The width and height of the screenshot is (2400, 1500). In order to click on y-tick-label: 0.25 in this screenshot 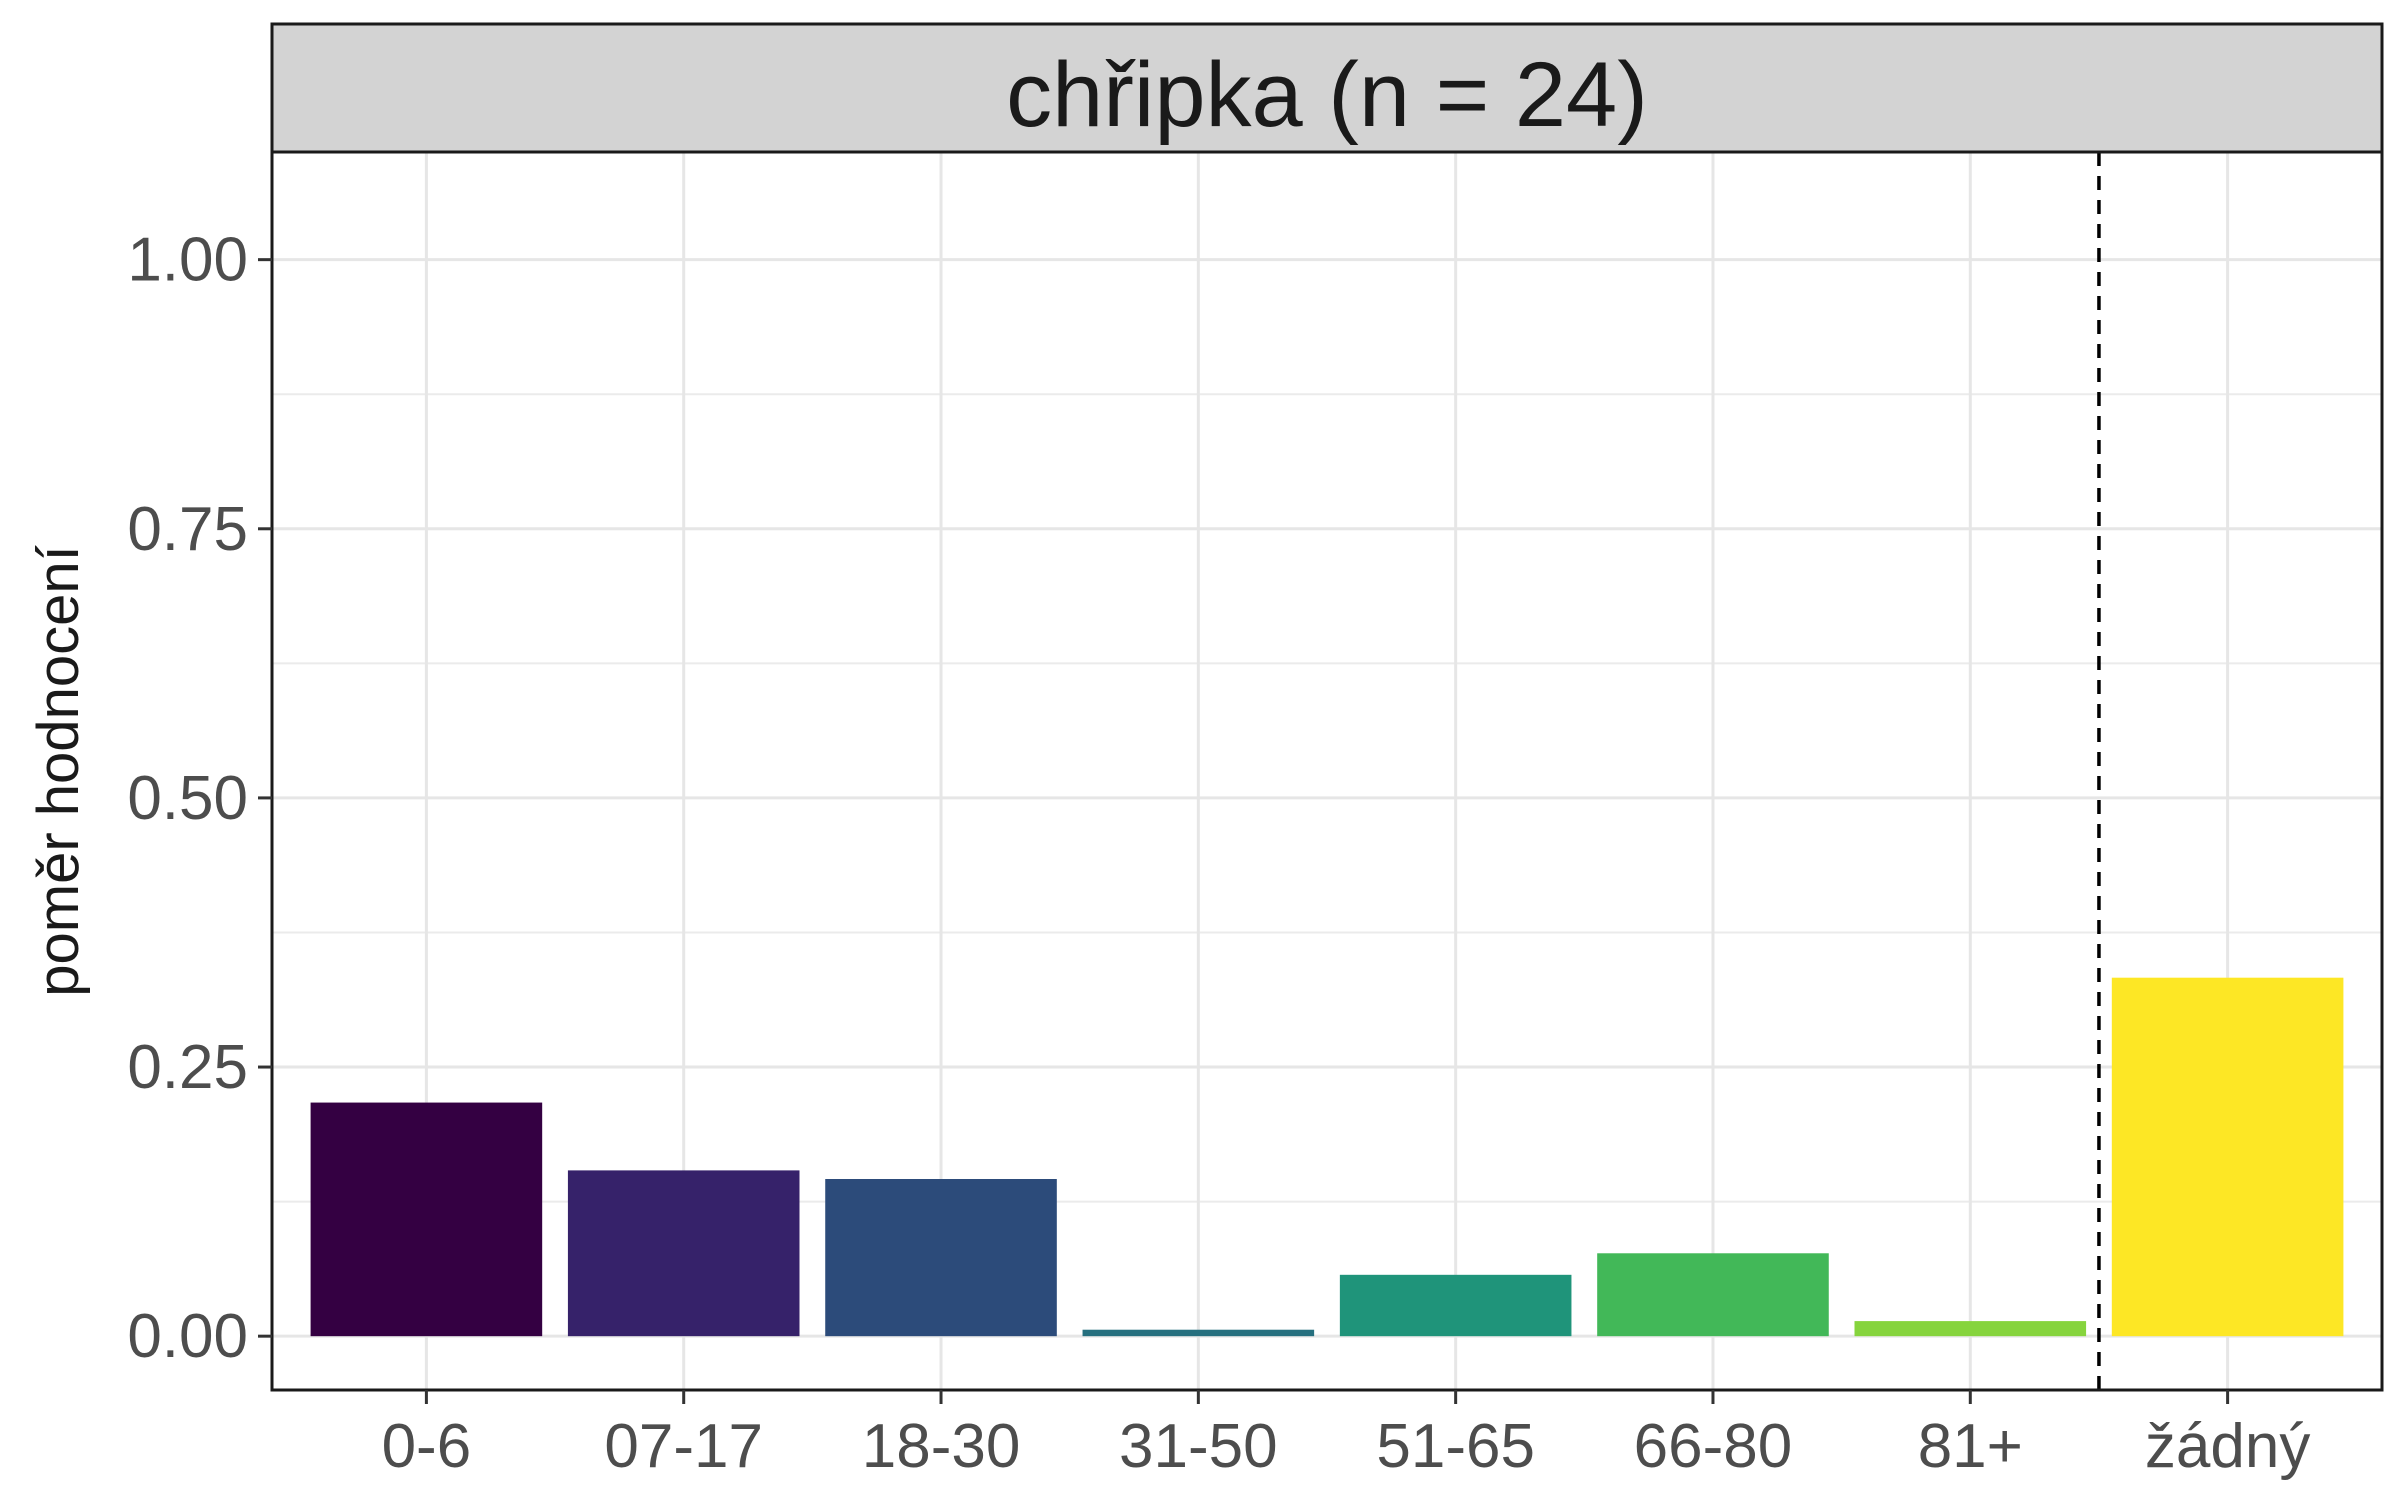, I will do `click(187, 1067)`.